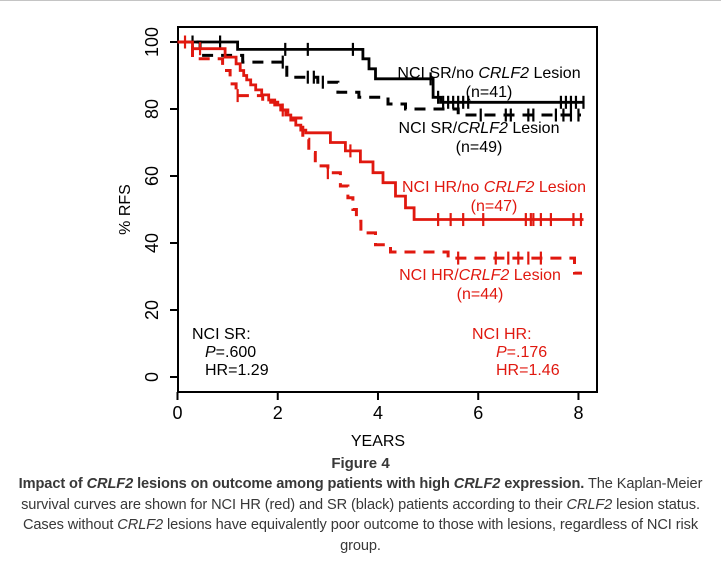 This screenshot has width=721, height=563. Describe the element at coordinates (480, 285) in the screenshot. I see `curve-label-hr-lesion: NCI HR/CRLF2 Lesion (n=44)` at that location.